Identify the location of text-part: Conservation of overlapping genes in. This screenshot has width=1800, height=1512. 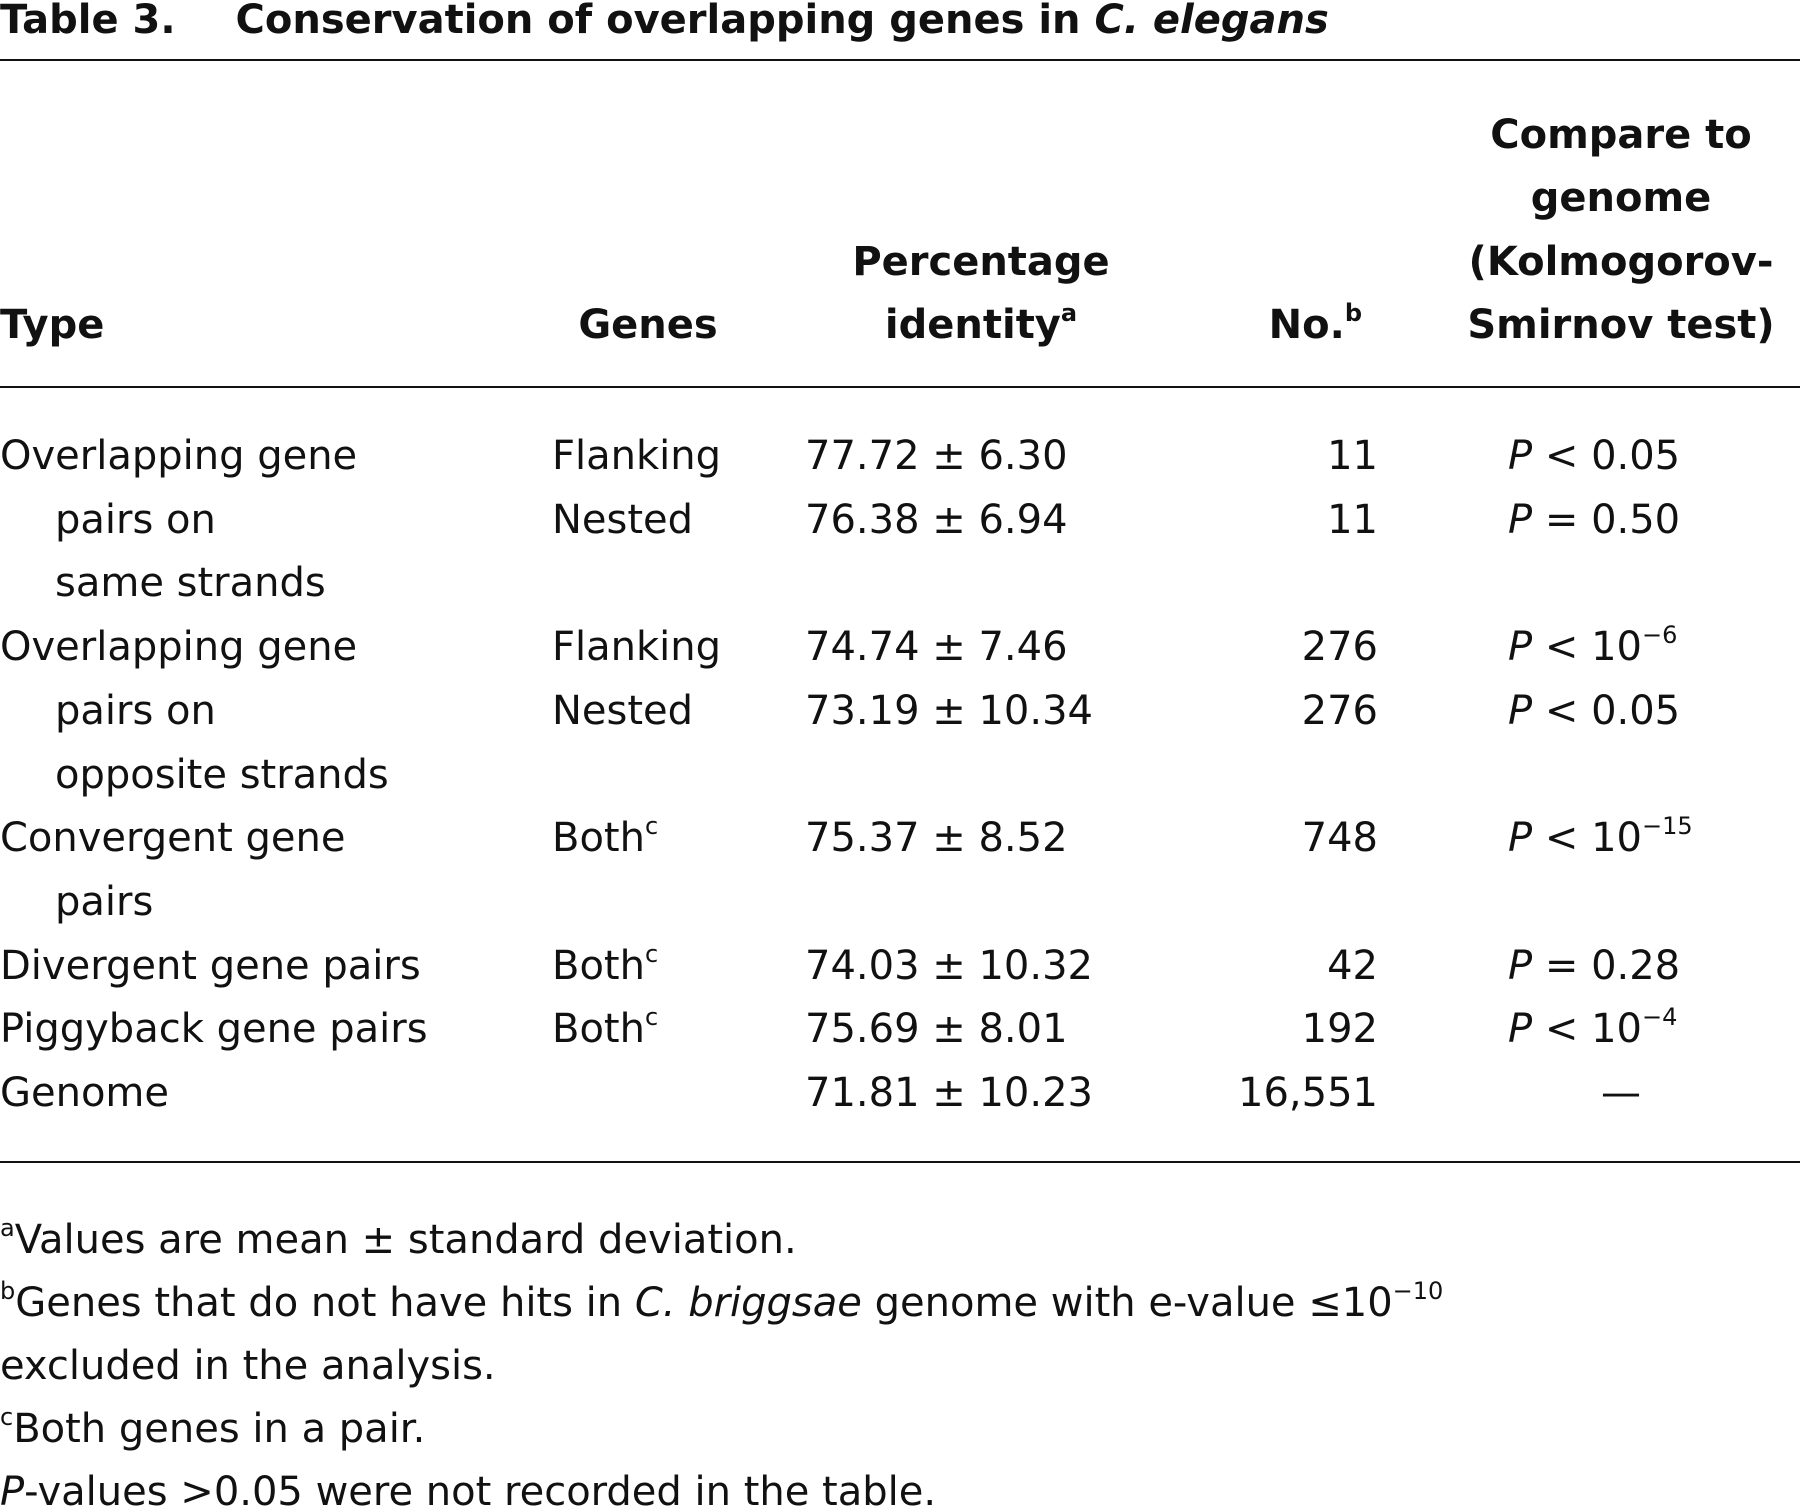
(665, 21).